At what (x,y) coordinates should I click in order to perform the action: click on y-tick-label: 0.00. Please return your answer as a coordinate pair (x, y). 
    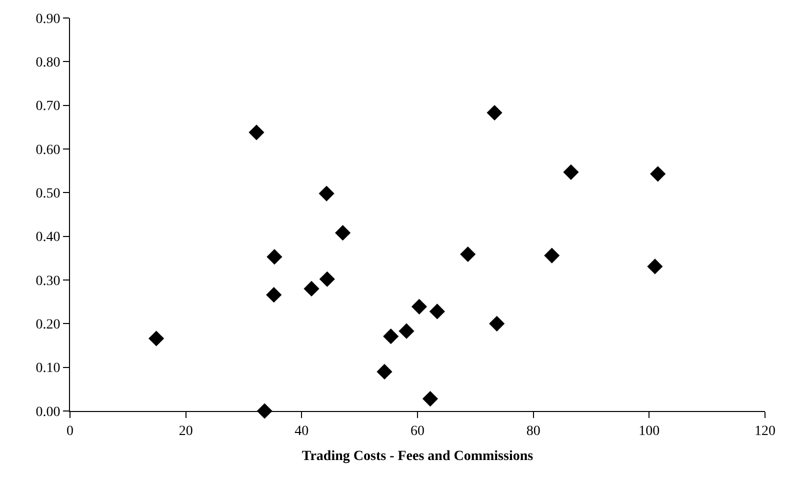
    Looking at the image, I should click on (48, 412).